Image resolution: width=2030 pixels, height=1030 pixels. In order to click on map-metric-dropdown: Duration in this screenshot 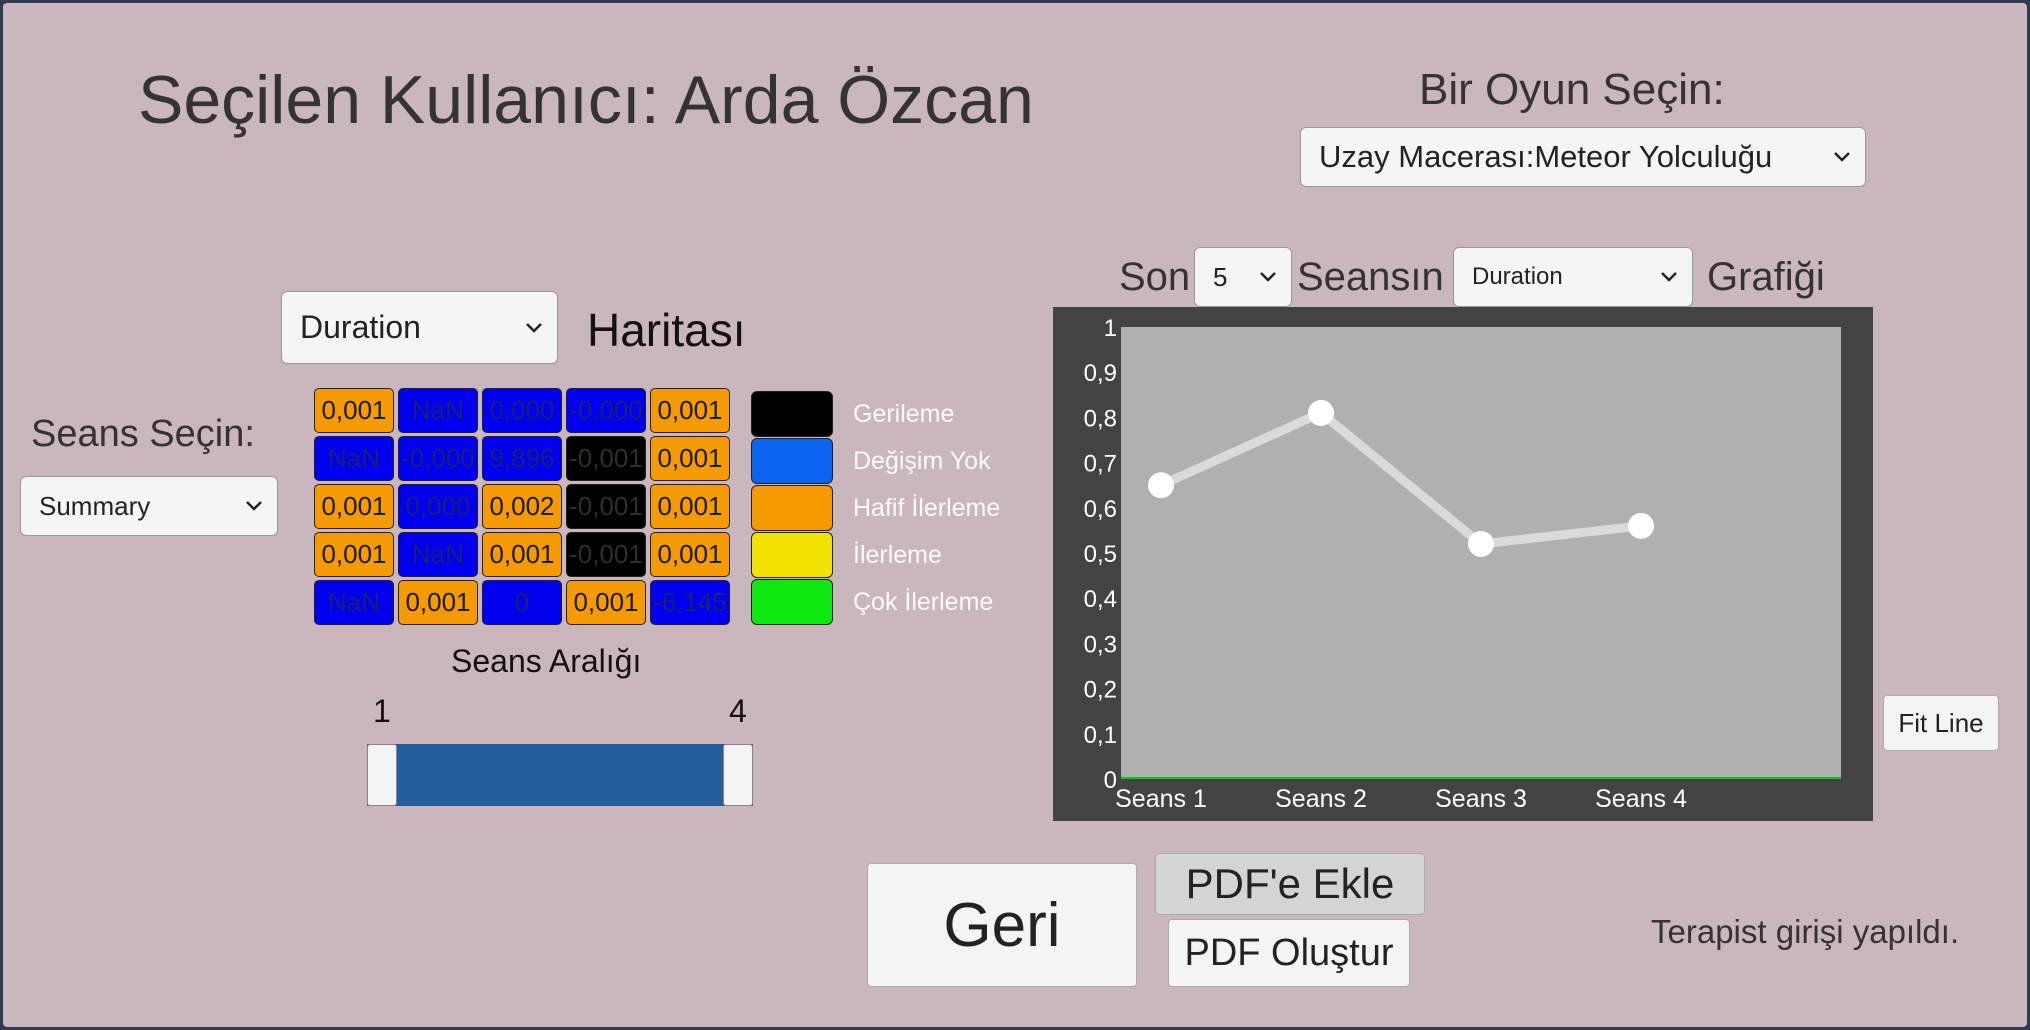, I will do `click(419, 327)`.